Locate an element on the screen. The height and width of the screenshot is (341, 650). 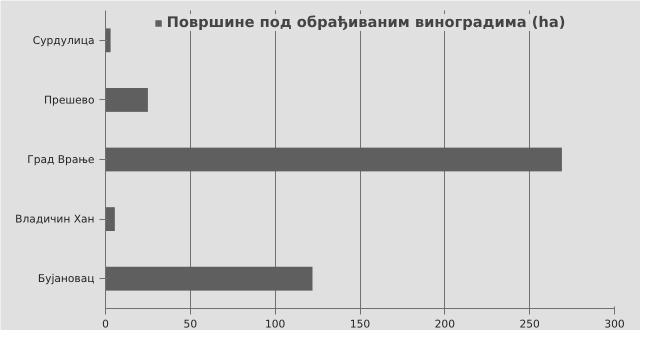
legend-label: Површине под обрађиваним виноградима (ha) is located at coordinates (366, 22).